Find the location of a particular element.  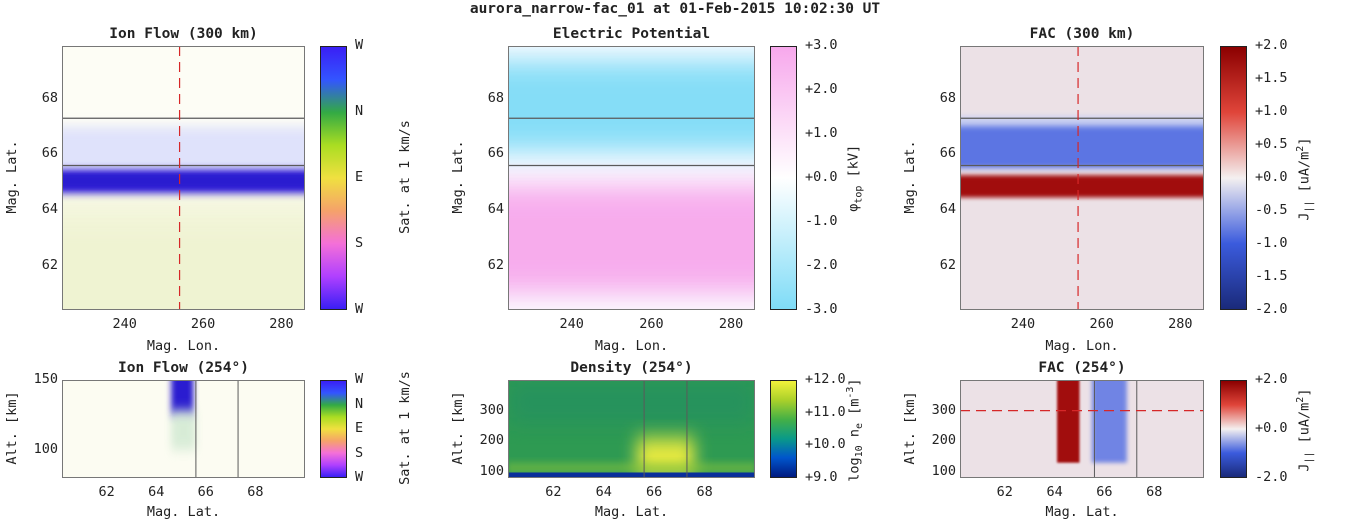

fac_profile-colorbar-tick: +2.0 is located at coordinates (1271, 379).